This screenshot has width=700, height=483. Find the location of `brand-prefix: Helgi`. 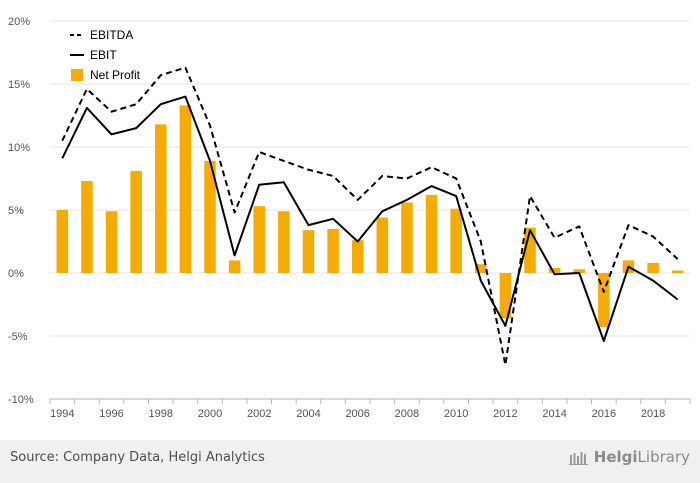

brand-prefix: Helgi is located at coordinates (615, 457).